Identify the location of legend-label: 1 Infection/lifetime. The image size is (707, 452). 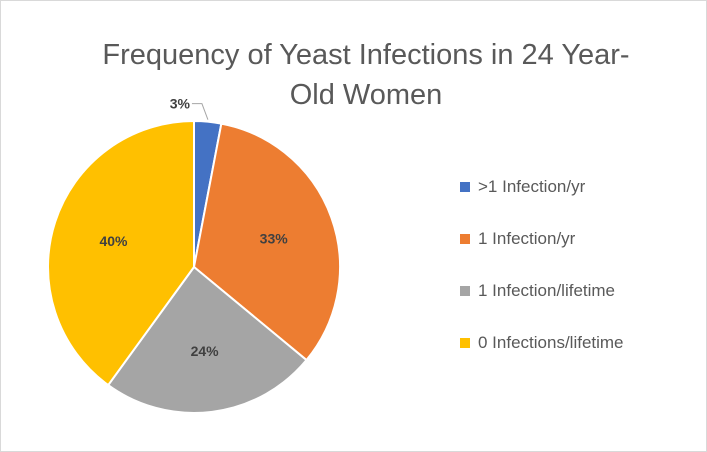
(547, 290).